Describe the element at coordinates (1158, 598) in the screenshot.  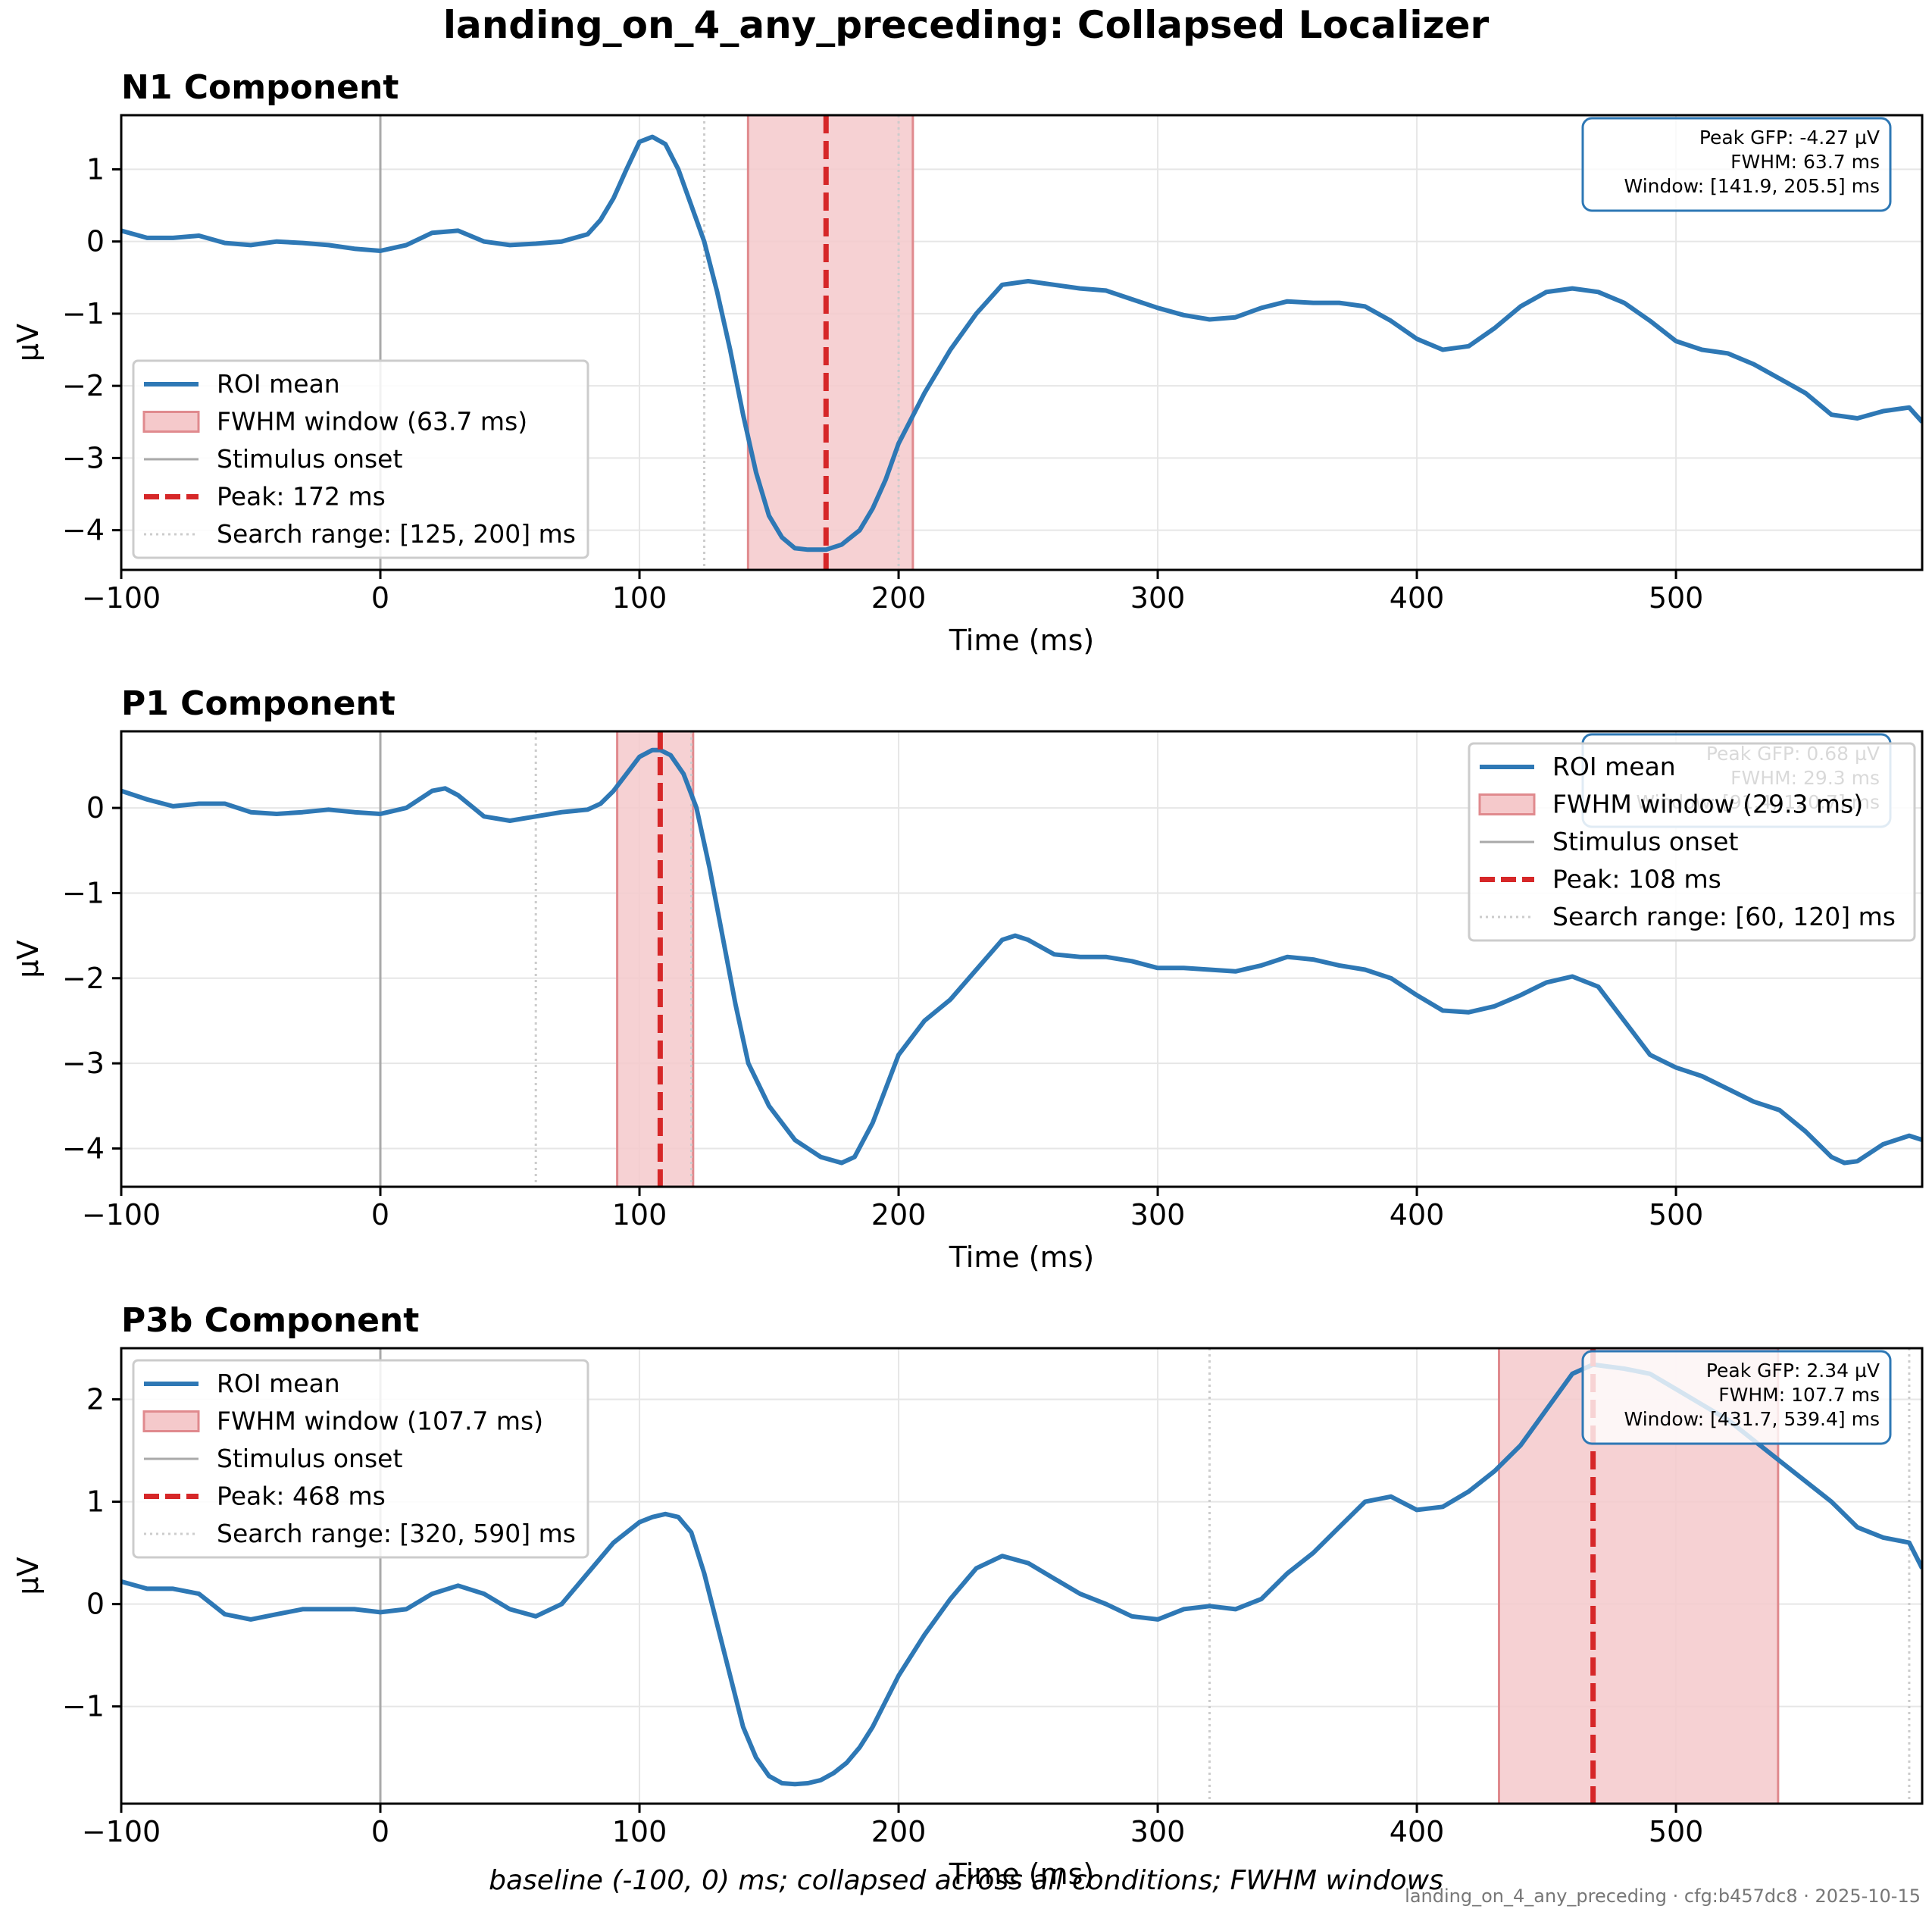
I see `panel-1-xtick-label: 300` at that location.